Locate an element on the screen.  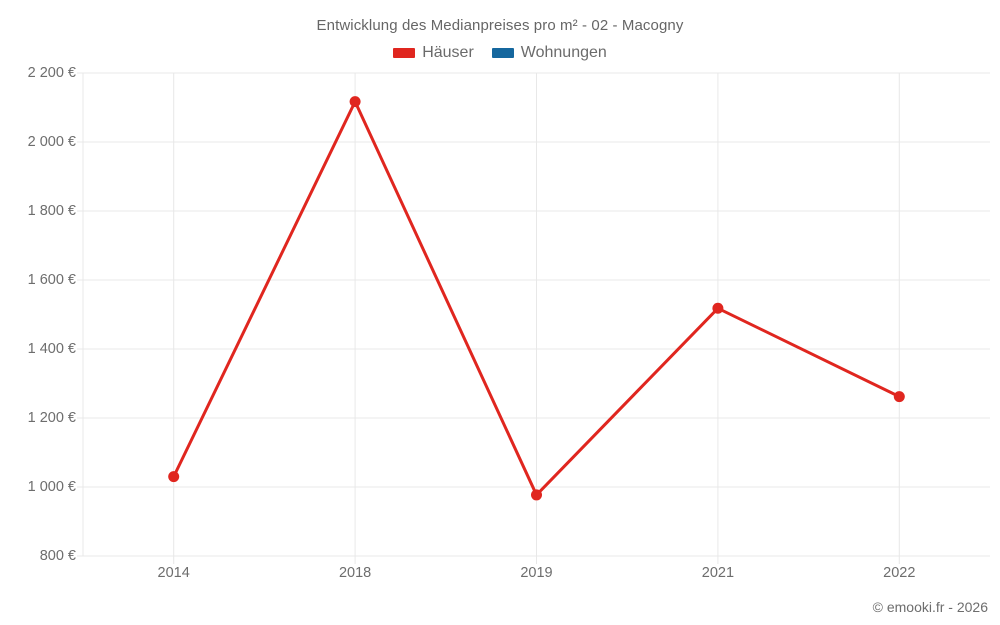
legend-swatch-icon-wohnungen is located at coordinates (502, 53).